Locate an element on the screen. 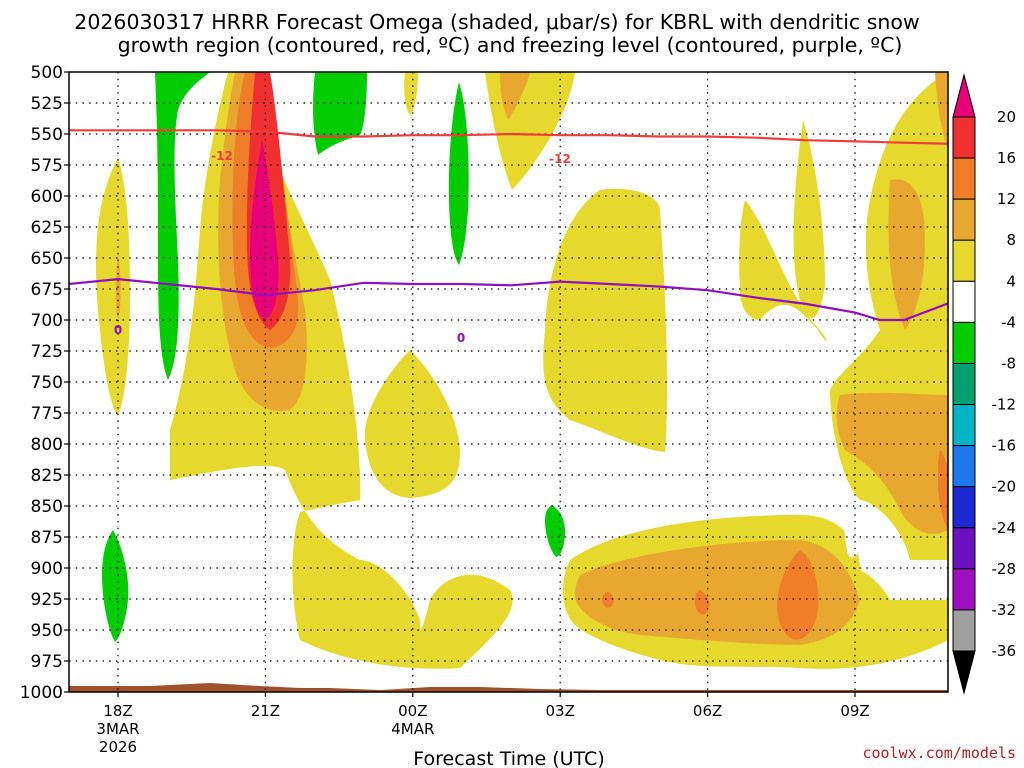  y-tick-label: 975 is located at coordinates (47, 662).